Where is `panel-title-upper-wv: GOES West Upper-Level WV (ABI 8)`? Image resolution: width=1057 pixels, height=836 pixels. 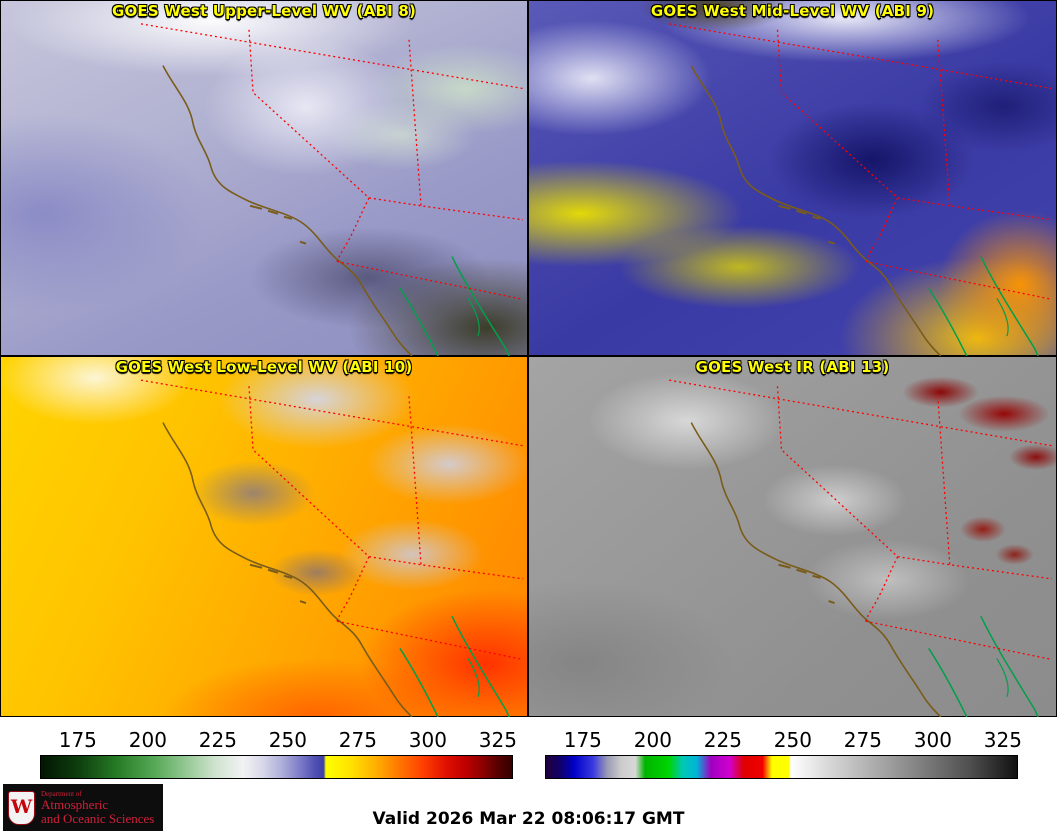 panel-title-upper-wv: GOES West Upper-Level WV (ABI 8) is located at coordinates (264, 11).